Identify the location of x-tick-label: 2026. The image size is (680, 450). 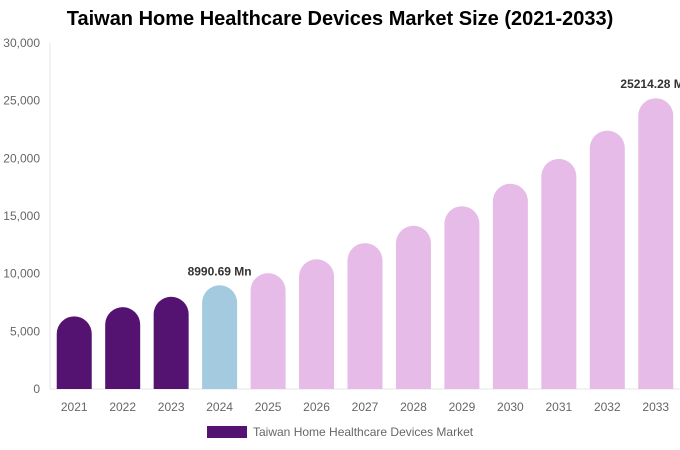
(316, 407).